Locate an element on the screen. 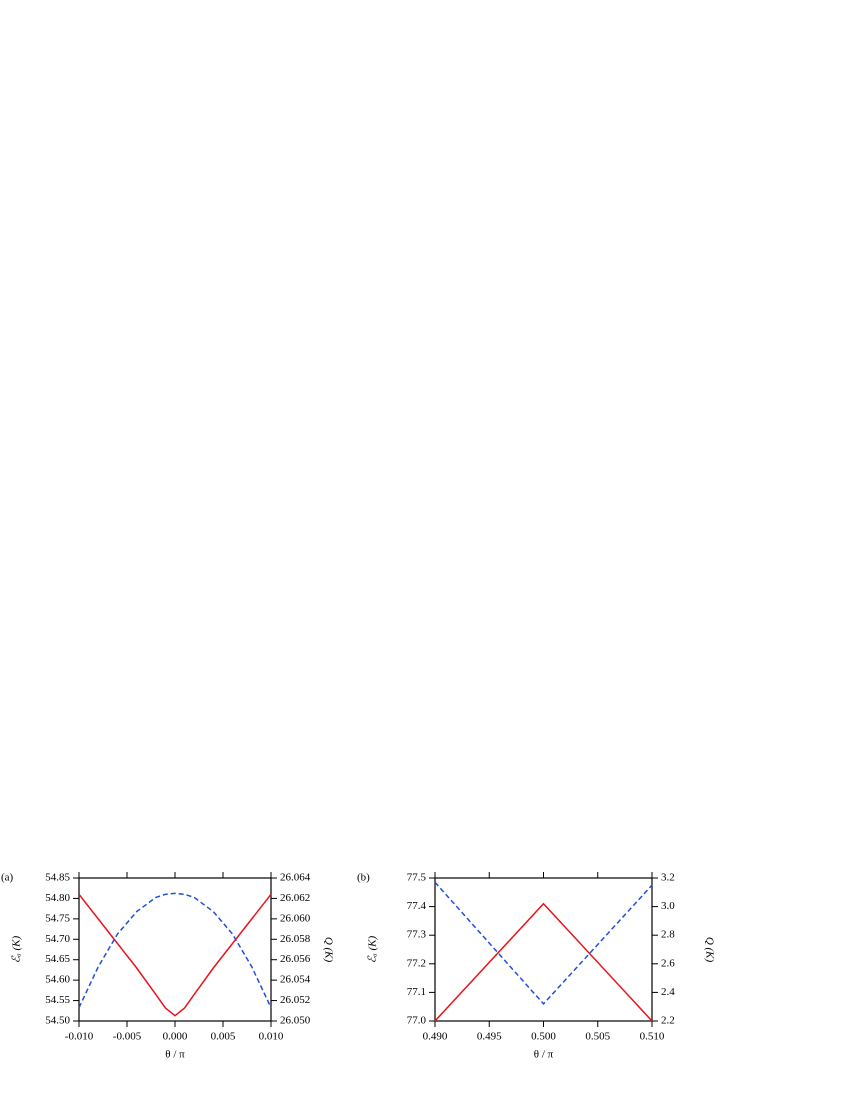 Image resolution: width=850 pixels, height=1100 pixels. y-tick-label: 77.4 is located at coordinates (417, 906).